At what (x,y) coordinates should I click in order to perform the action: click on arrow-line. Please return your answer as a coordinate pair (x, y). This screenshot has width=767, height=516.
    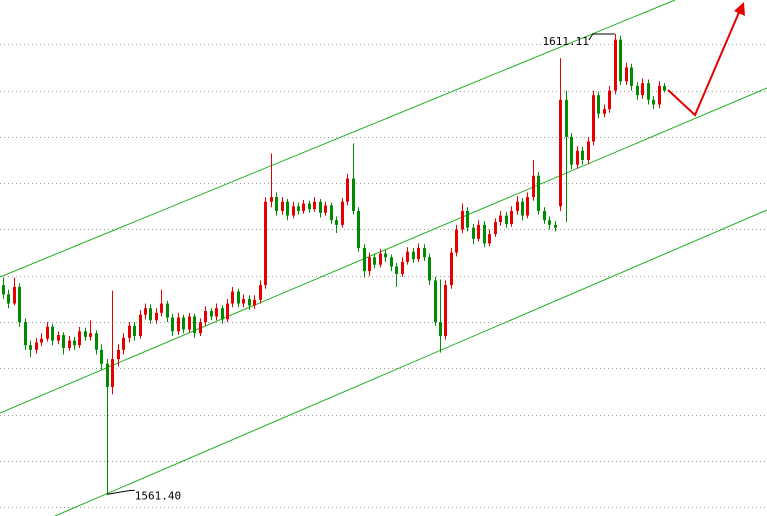
    Looking at the image, I should click on (704, 63).